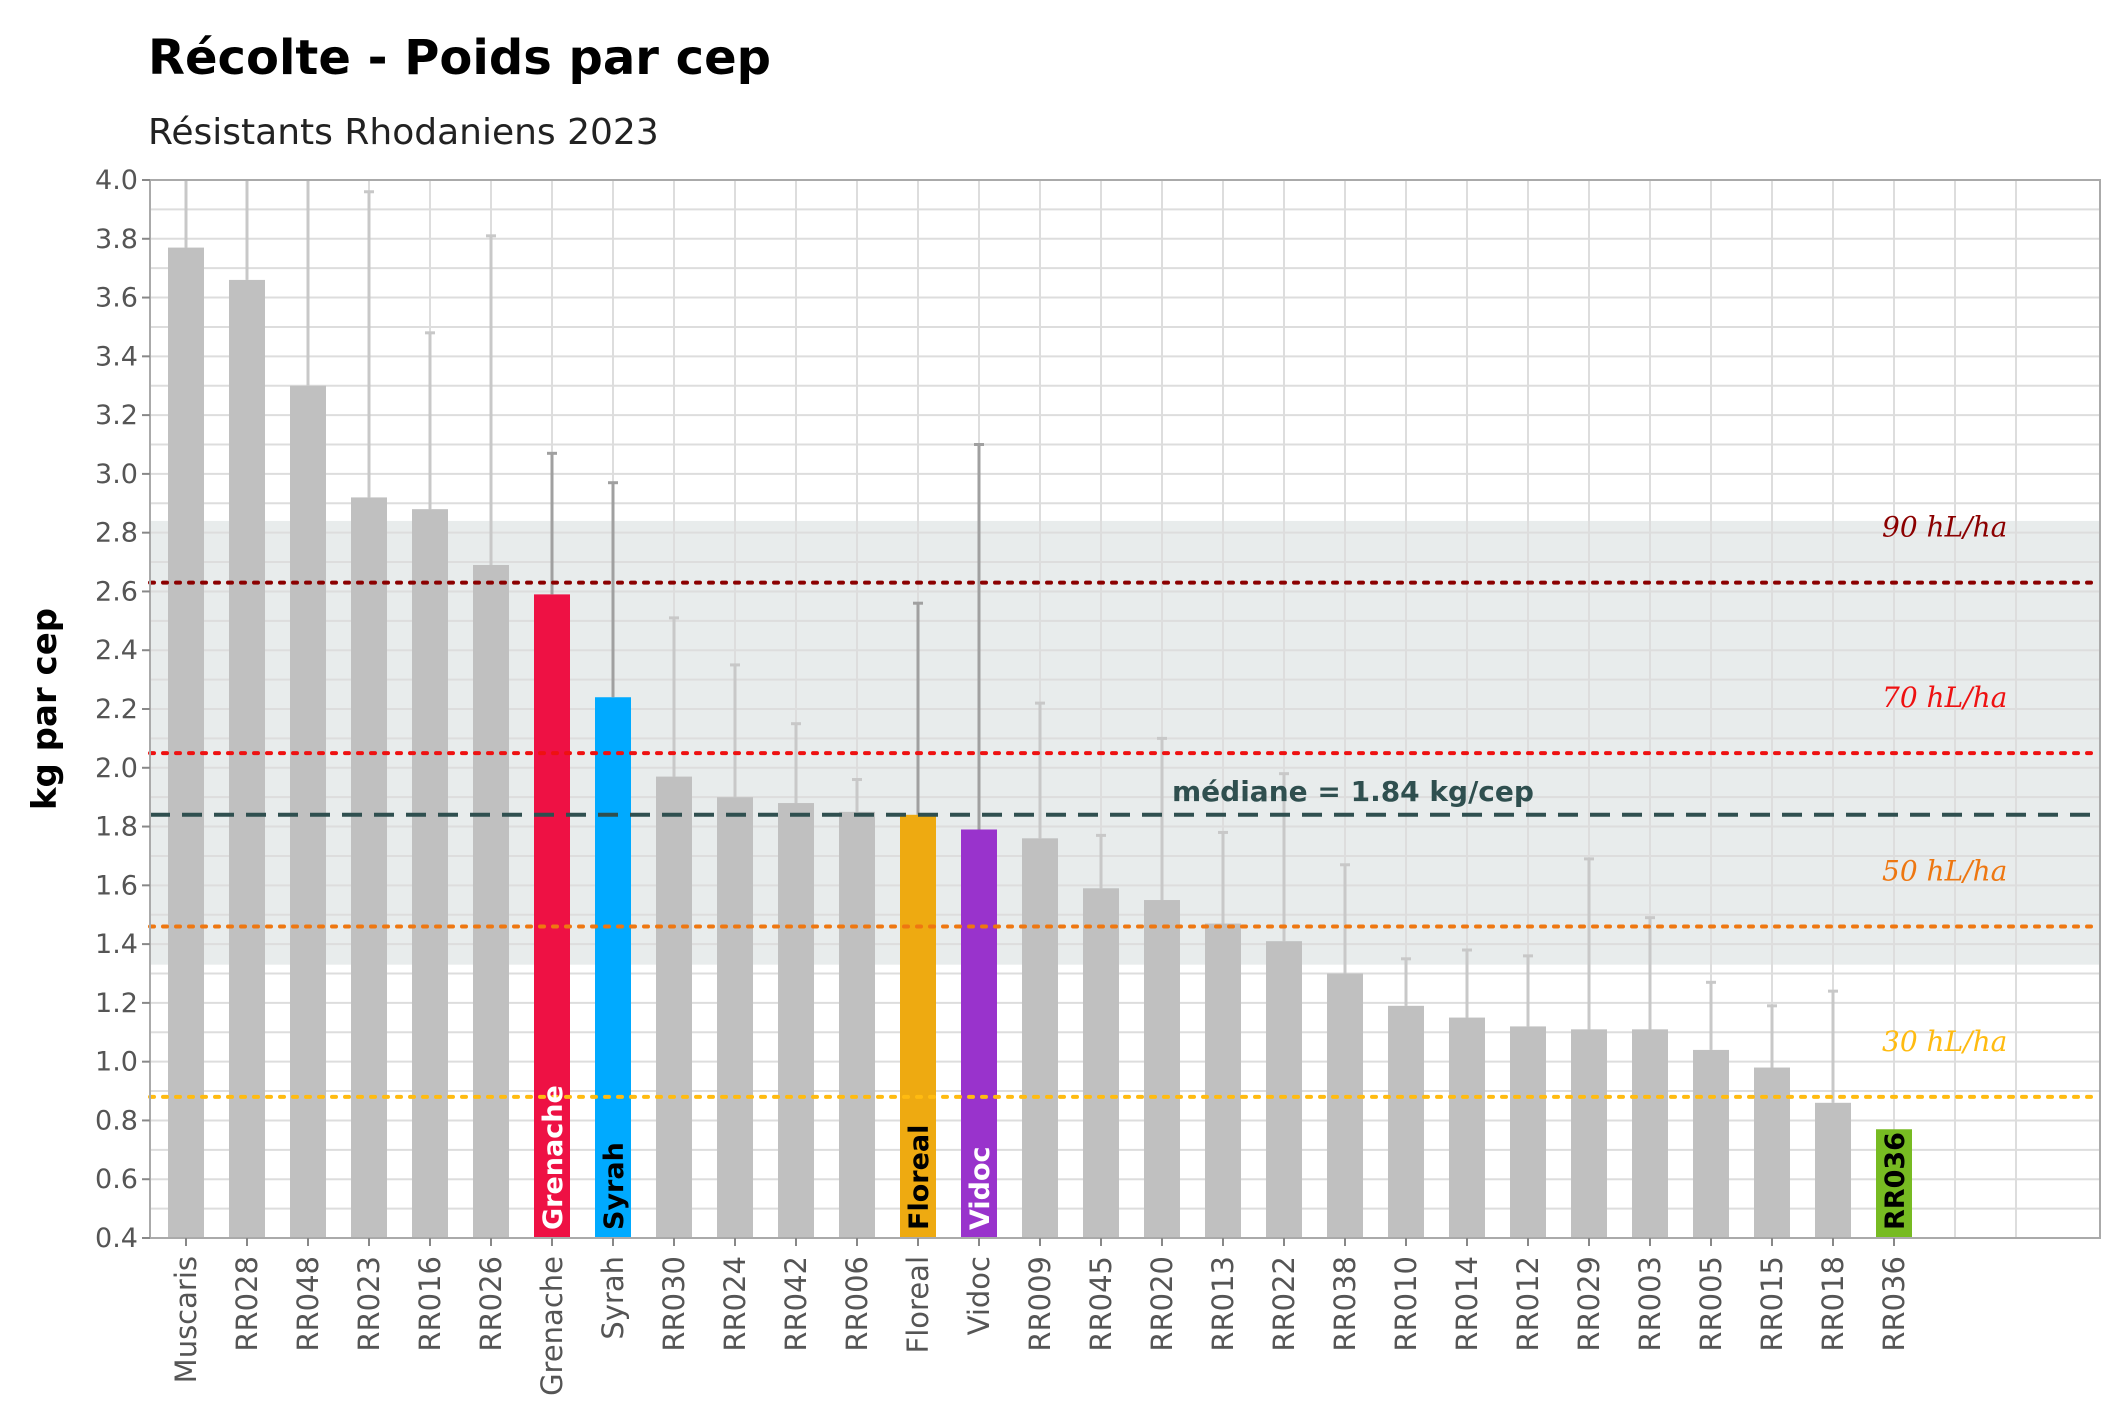  I want to click on x-tick-label: RR016, so click(430, 1304).